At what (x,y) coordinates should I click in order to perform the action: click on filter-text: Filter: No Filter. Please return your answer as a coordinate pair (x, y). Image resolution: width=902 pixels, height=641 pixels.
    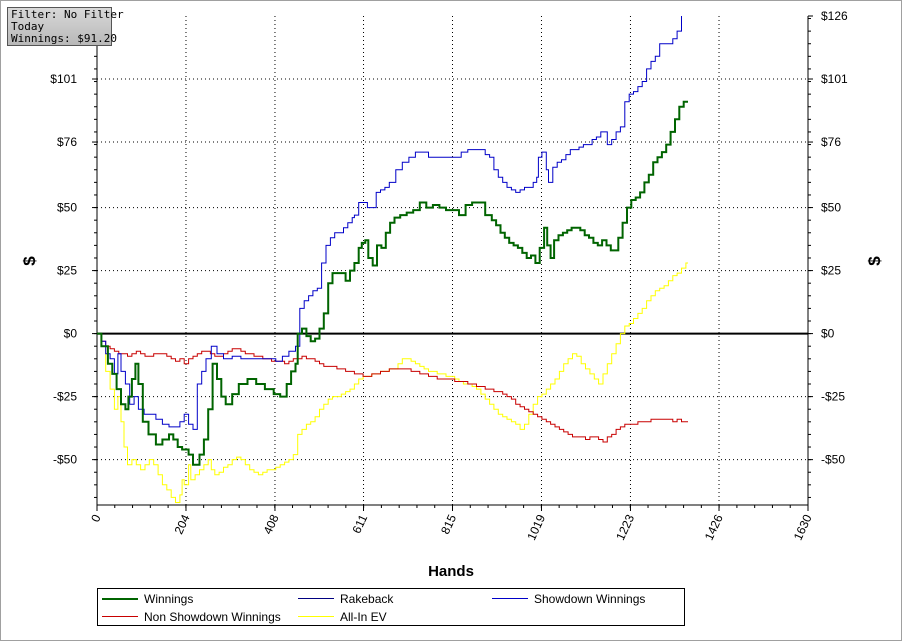
    Looking at the image, I should click on (67, 14).